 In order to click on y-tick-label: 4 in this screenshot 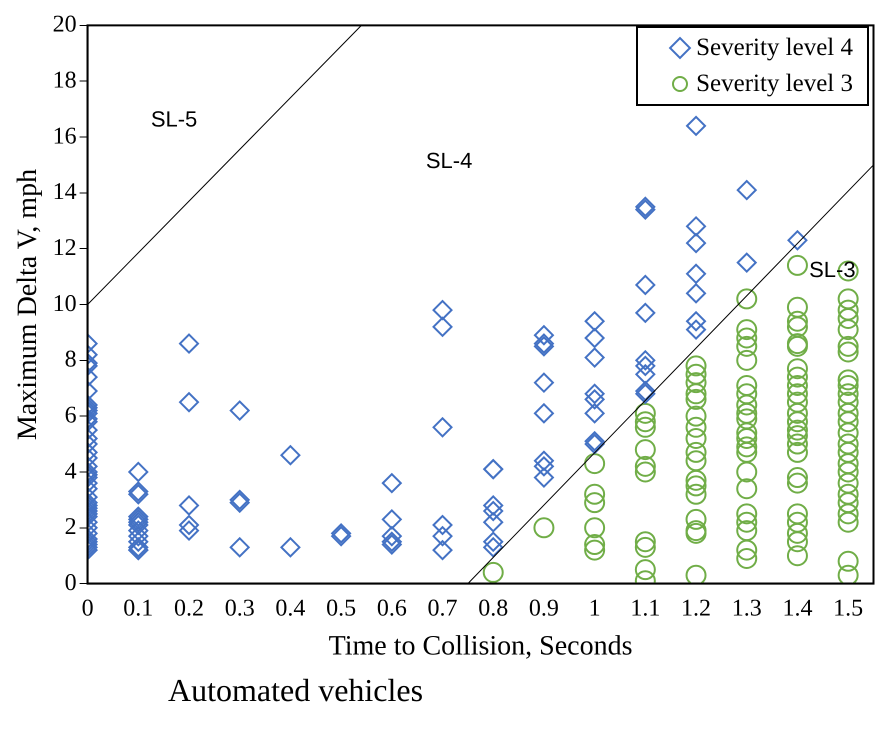, I will do `click(70, 471)`.